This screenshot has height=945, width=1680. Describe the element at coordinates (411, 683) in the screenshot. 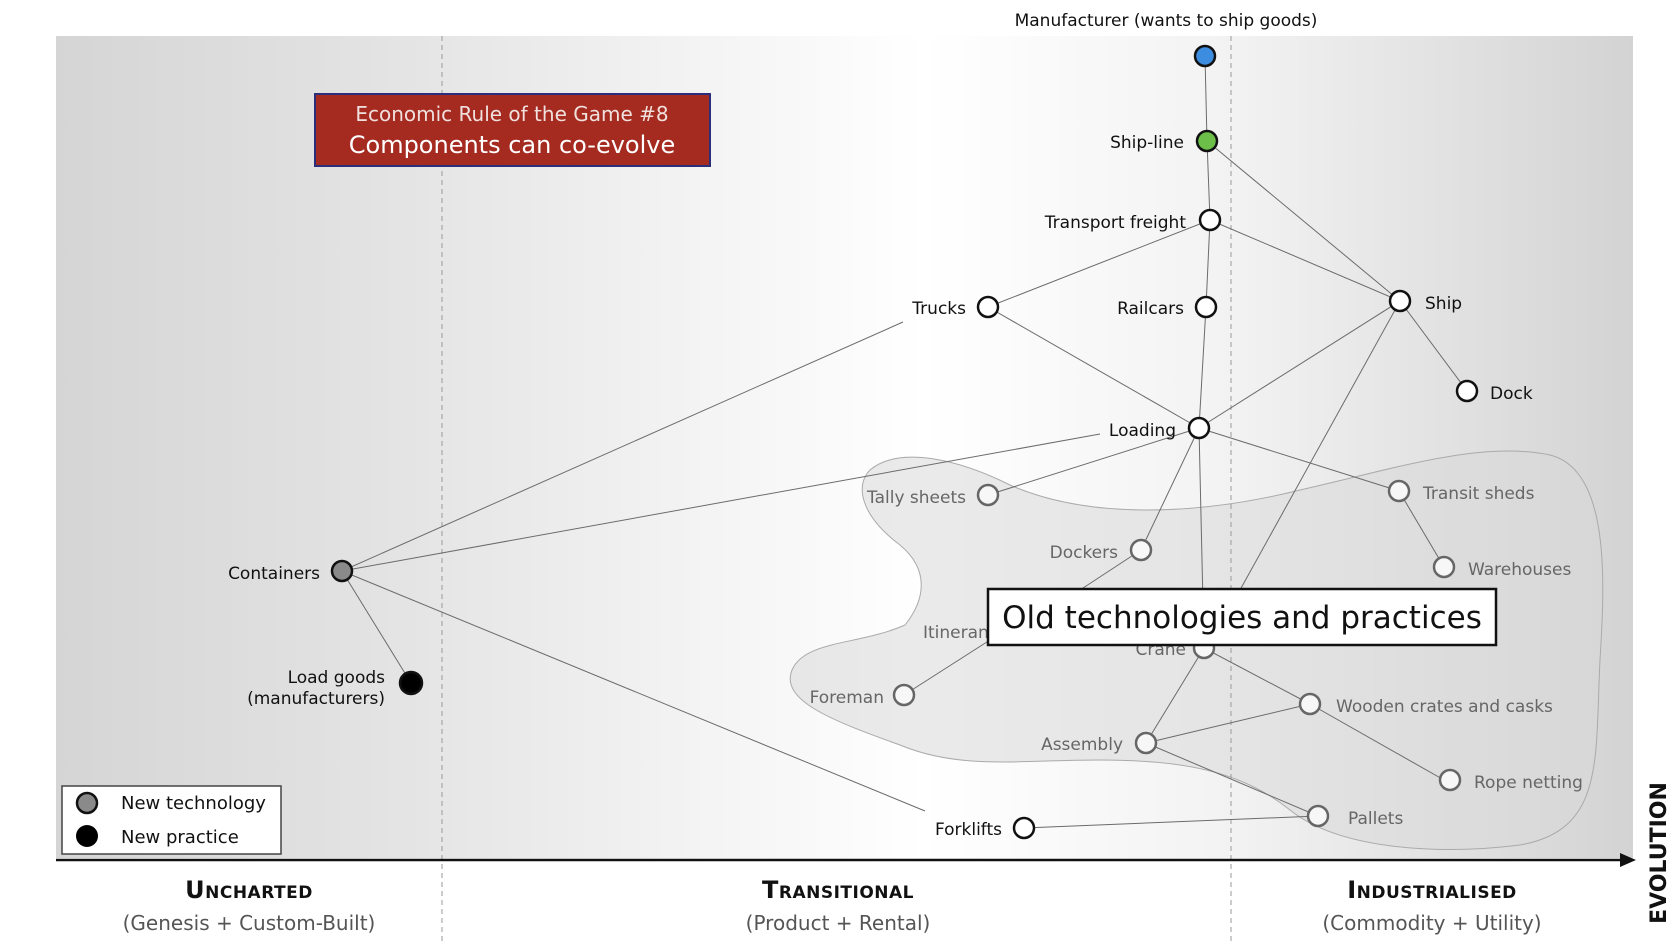

I see `node-load-goods` at that location.